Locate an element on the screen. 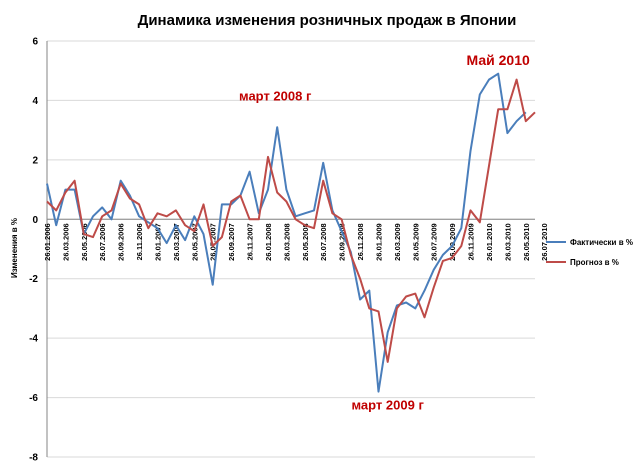 Image resolution: width=640 pixels, height=467 pixels. y-tick-label: 4 is located at coordinates (35, 101).